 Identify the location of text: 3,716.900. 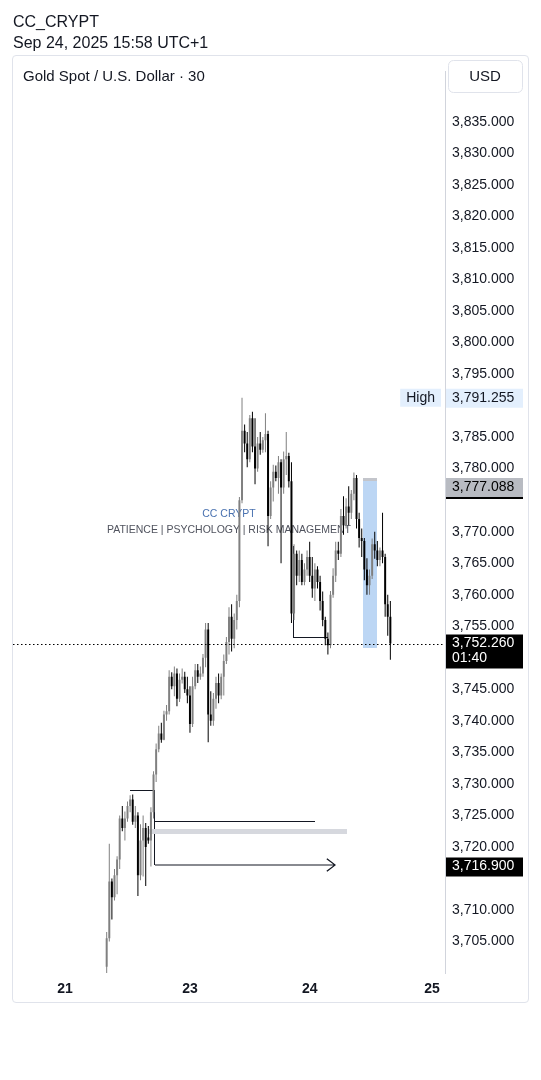
(483, 865).